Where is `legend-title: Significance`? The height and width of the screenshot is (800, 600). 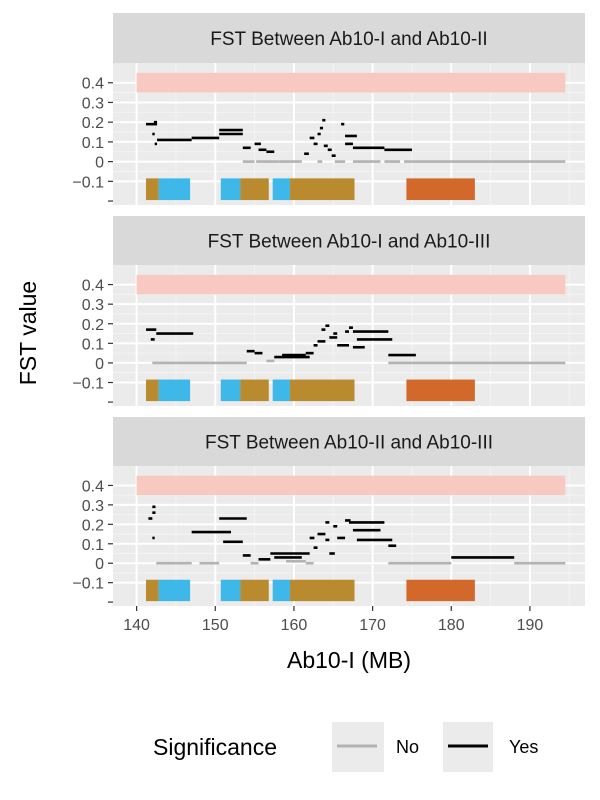 legend-title: Significance is located at coordinates (215, 747).